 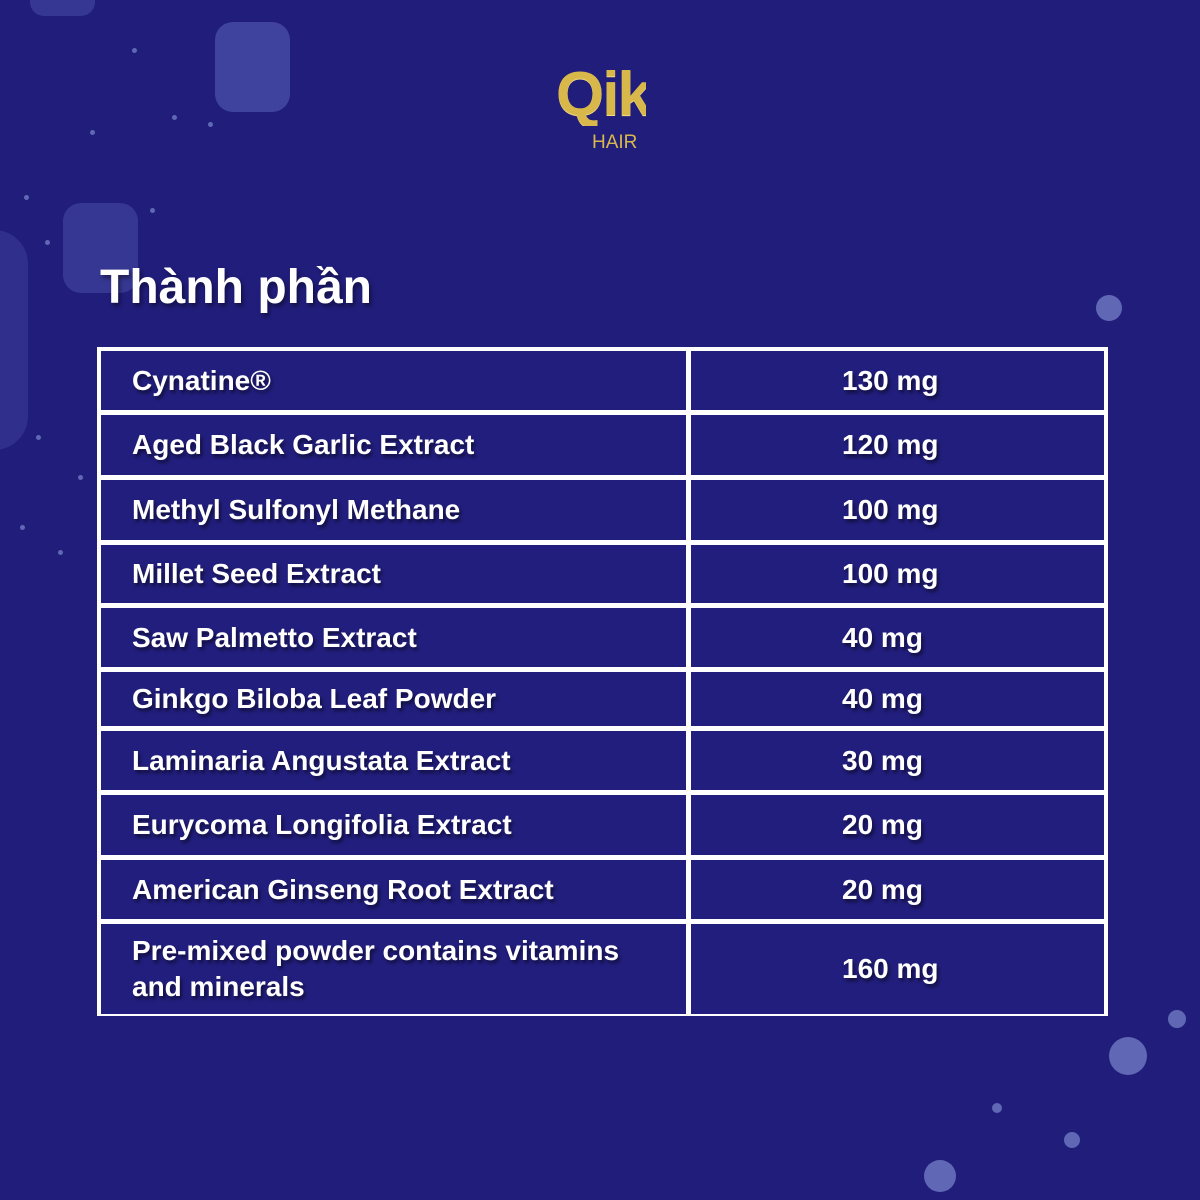 I want to click on ingredient-amount: 120 mg, so click(x=897, y=445).